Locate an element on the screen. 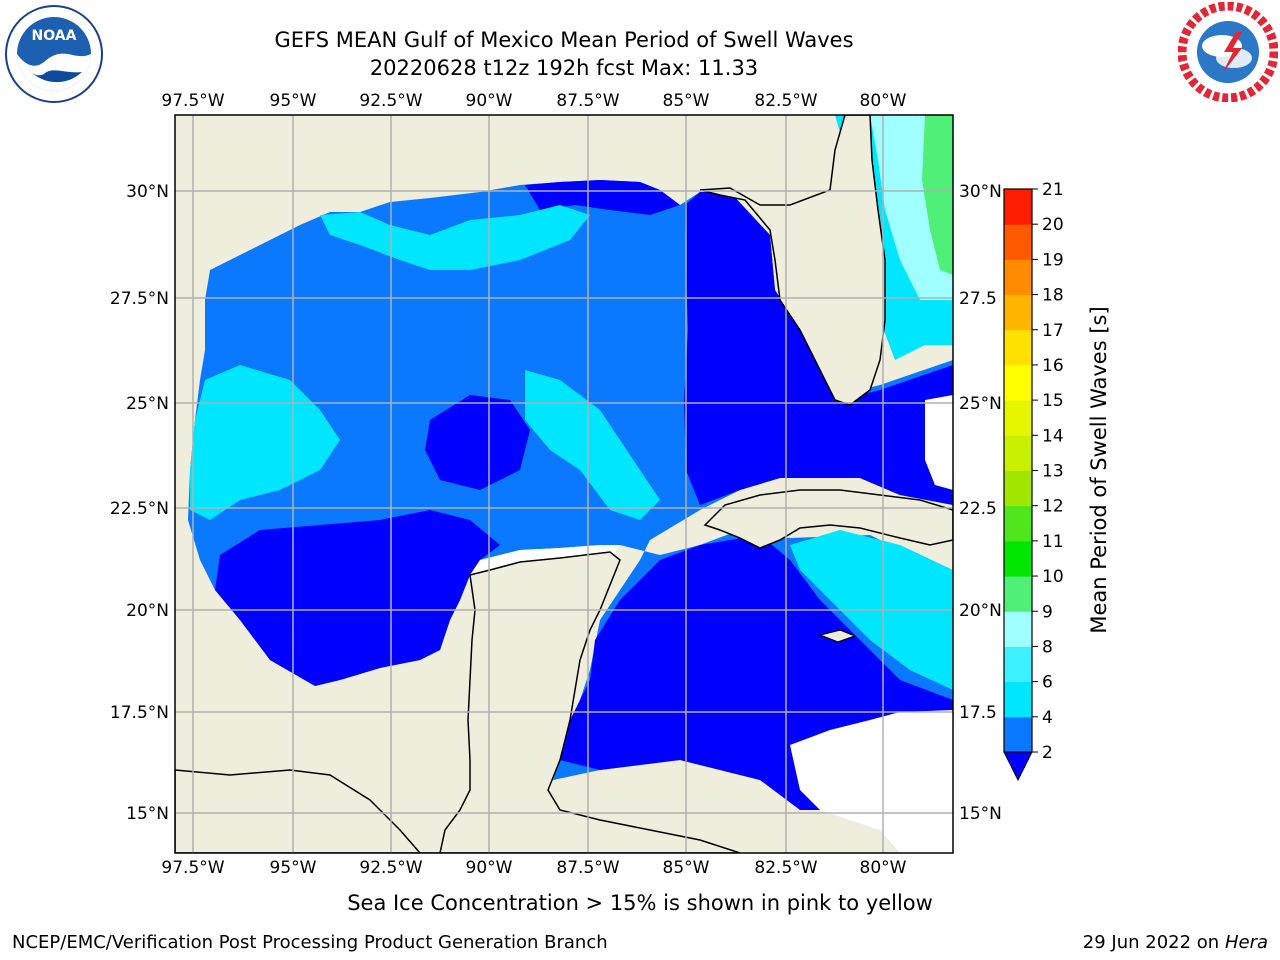 Image resolution: width=1280 pixels, height=960 pixels. lat-label-right: 30°N is located at coordinates (980, 192).